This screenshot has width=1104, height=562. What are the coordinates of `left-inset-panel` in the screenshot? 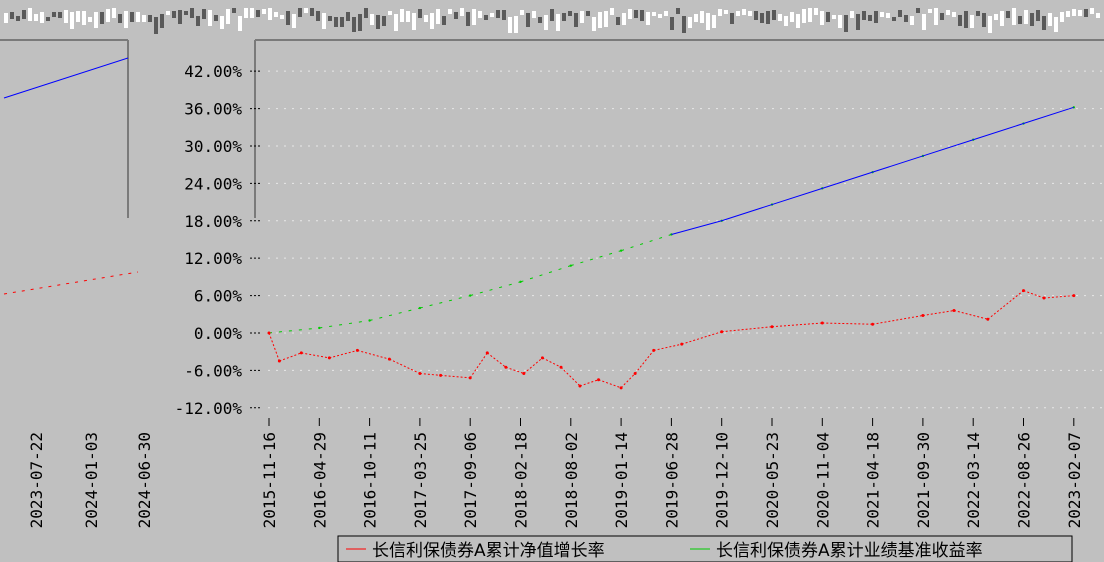 It's located at (69, 167).